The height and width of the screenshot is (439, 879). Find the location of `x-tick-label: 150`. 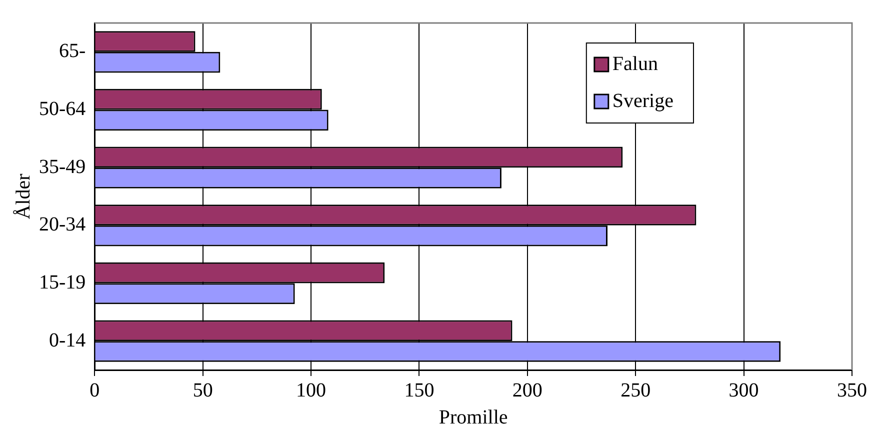

x-tick-label: 150 is located at coordinates (419, 390).